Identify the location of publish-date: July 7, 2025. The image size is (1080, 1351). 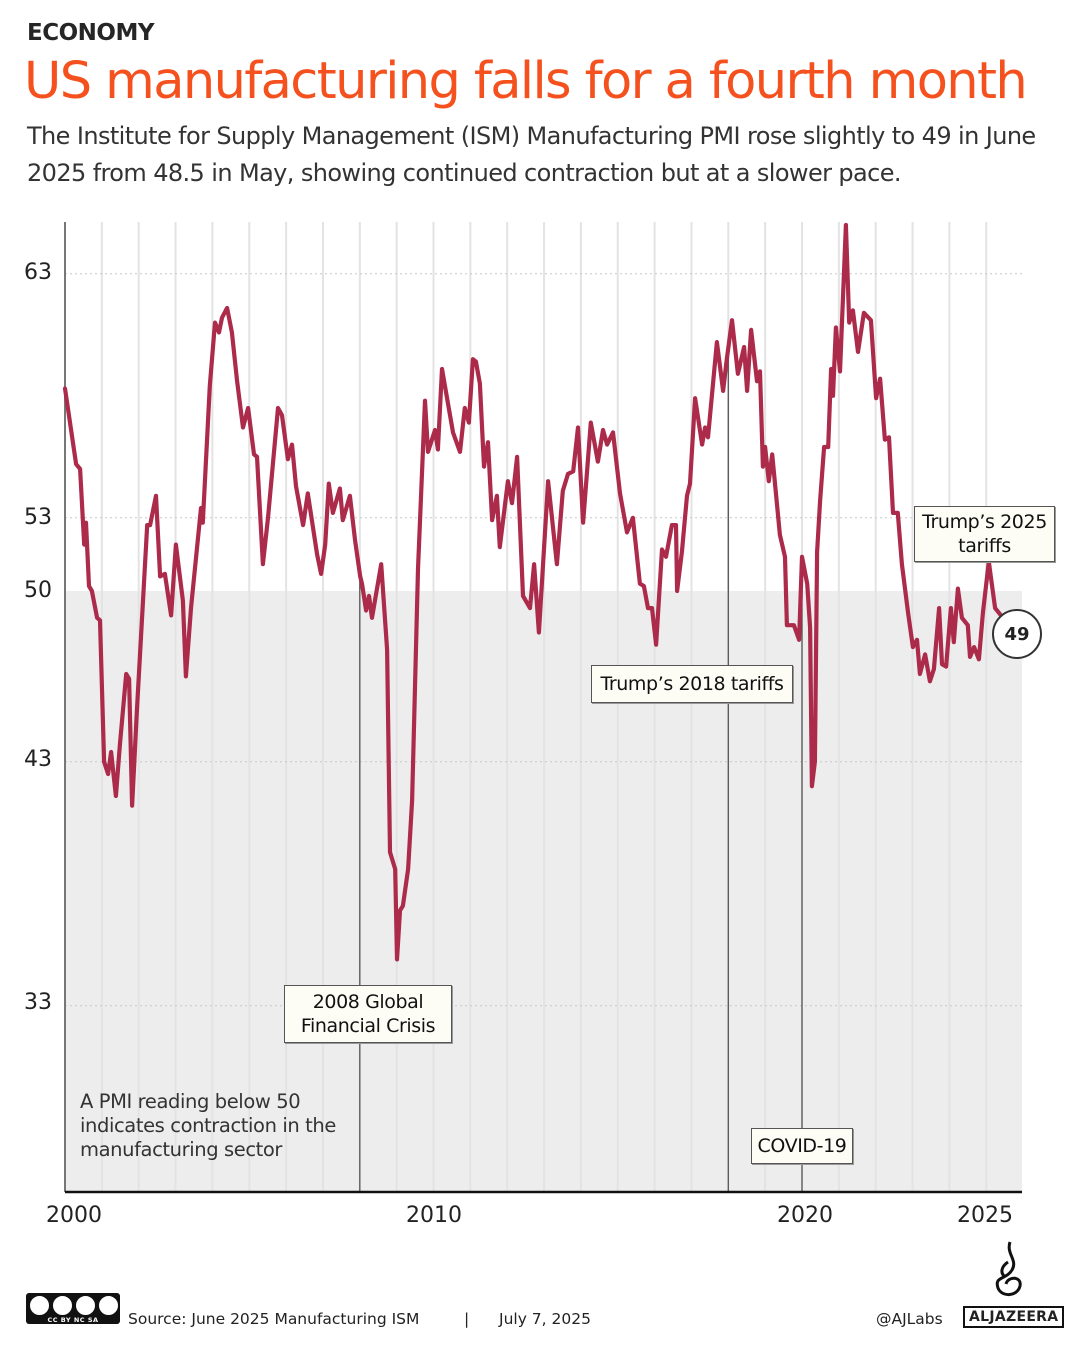
(545, 1319).